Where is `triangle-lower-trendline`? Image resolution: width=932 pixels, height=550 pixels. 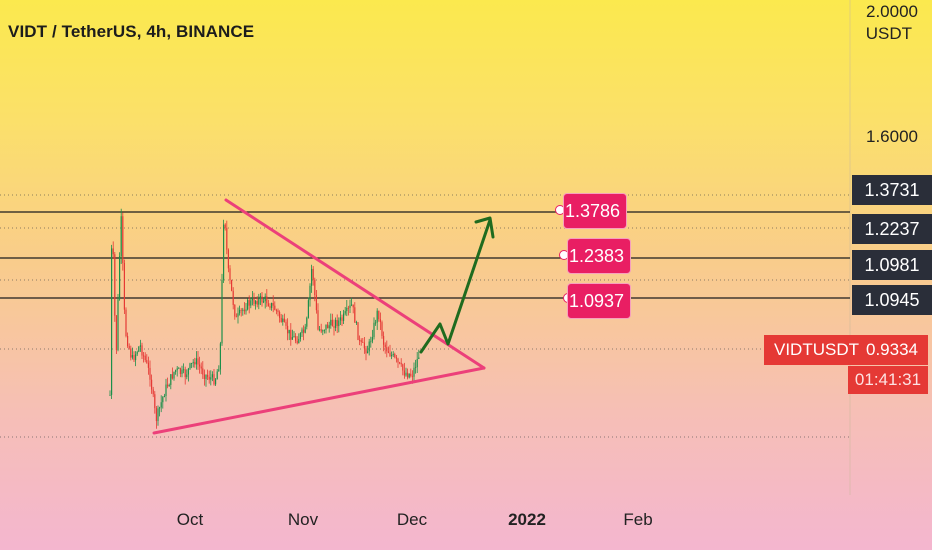 triangle-lower-trendline is located at coordinates (319, 400).